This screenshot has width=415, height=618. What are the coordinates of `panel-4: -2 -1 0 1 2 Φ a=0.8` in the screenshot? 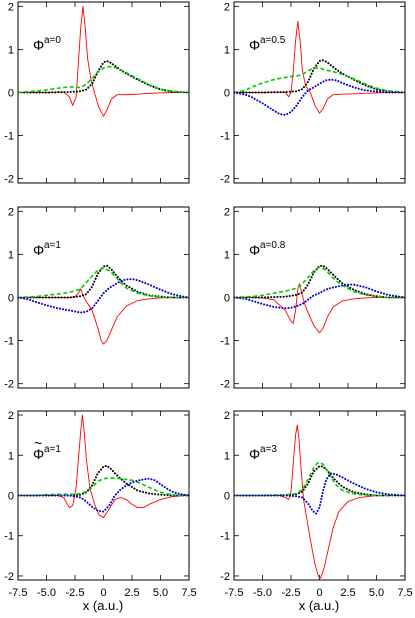 It's located at (313, 298).